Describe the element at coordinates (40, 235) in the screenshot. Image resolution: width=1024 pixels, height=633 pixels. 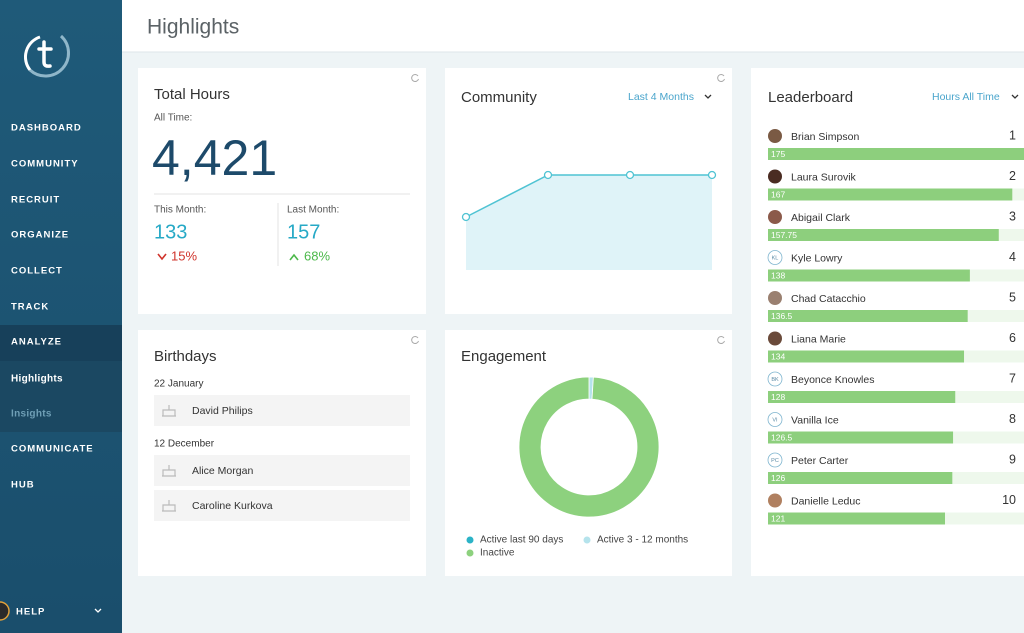
I see `nav-item: ORGANIZE` at that location.